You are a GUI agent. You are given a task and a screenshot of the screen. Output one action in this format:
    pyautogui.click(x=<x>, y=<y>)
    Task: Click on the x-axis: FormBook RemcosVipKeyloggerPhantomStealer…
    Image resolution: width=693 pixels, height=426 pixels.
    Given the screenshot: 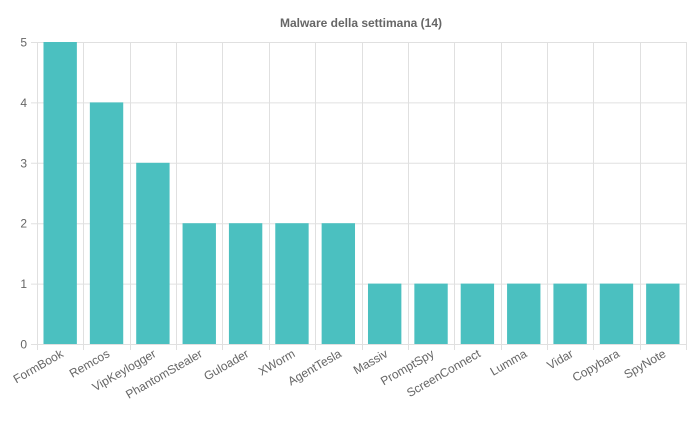 What is the action you would take?
    pyautogui.click(x=340, y=374)
    